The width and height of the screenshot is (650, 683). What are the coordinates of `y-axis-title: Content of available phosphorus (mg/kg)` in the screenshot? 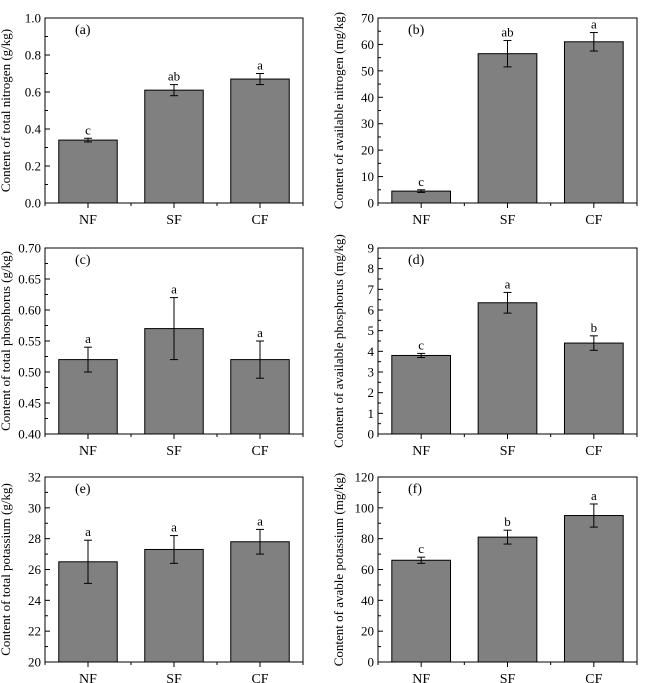 It's located at (338, 341).